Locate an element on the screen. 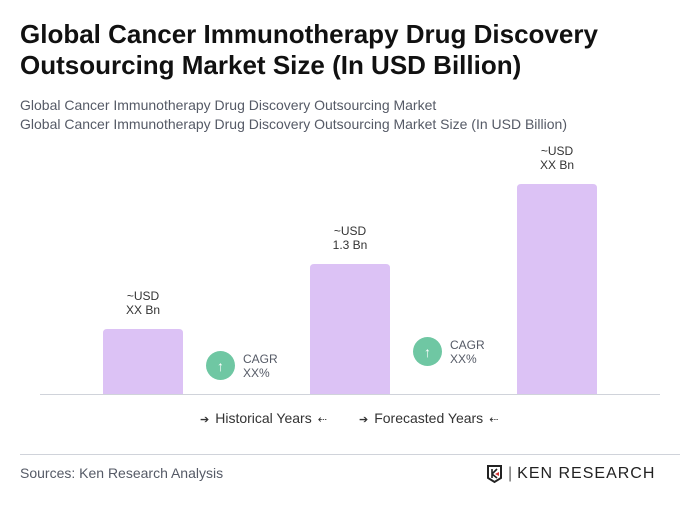  ken-research-logo: | KEN RESEARCH is located at coordinates (570, 474).